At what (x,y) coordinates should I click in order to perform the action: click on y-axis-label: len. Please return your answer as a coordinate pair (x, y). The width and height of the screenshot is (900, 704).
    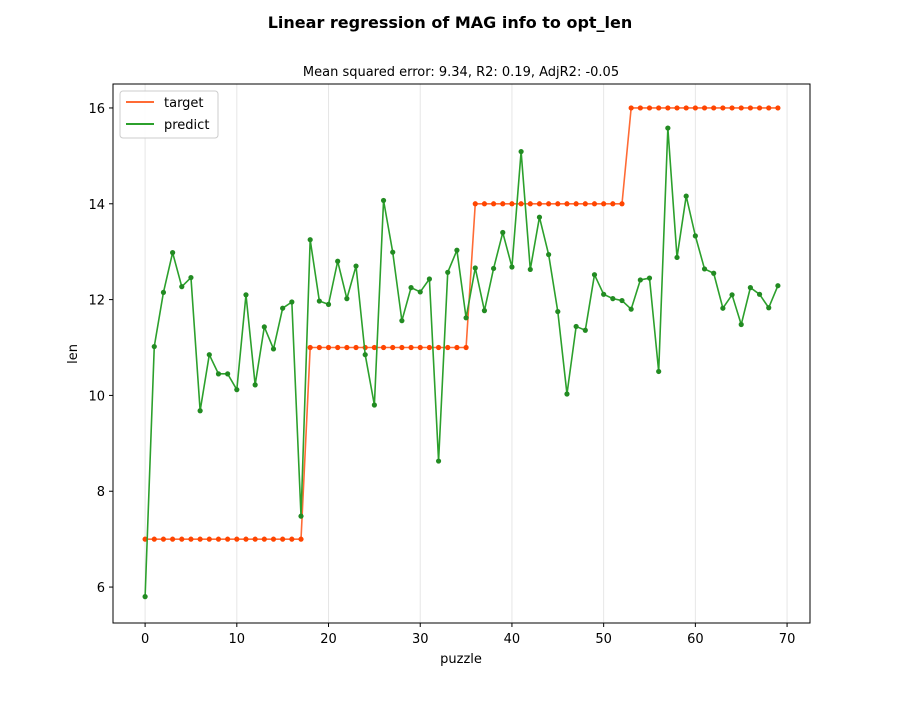
    Looking at the image, I should click on (73, 354).